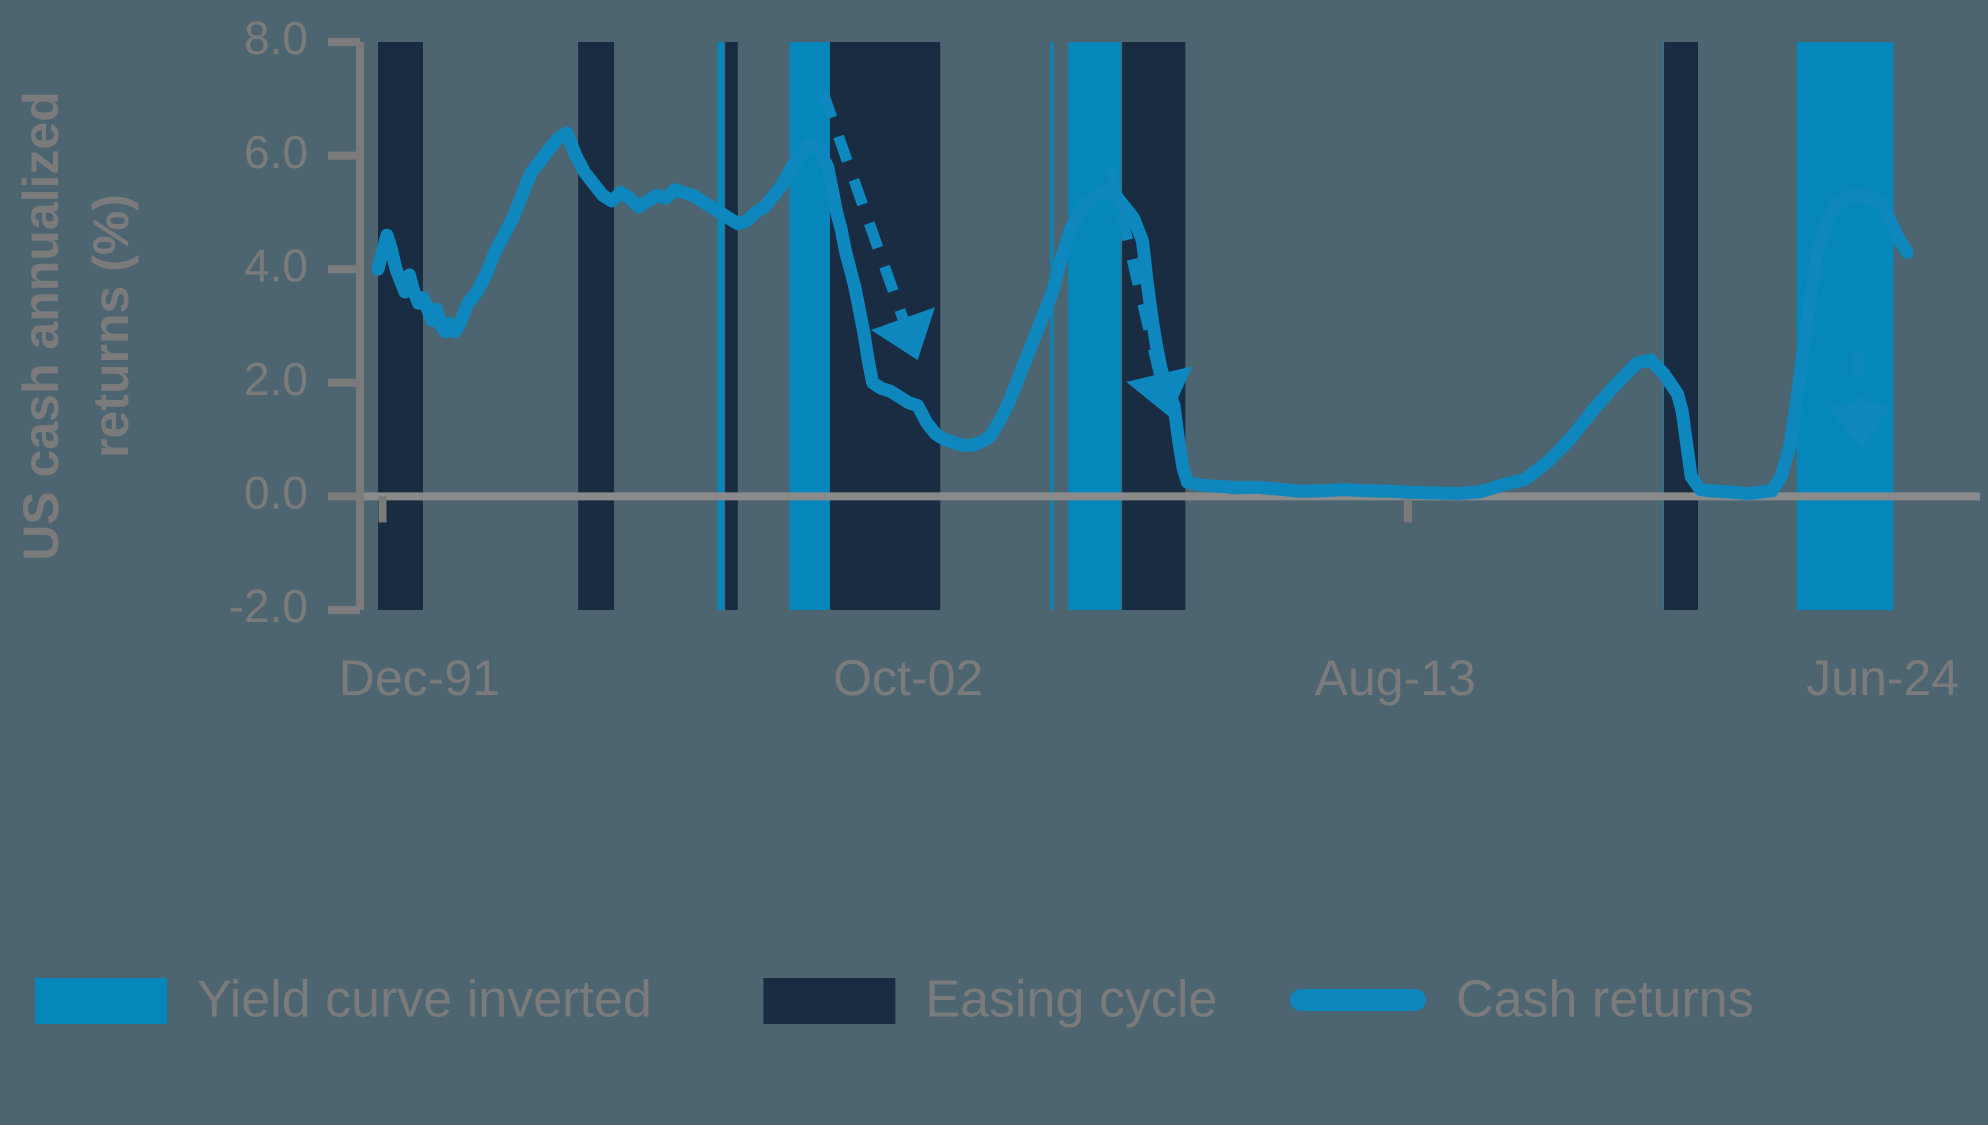  What do you see at coordinates (1071, 1000) in the screenshot?
I see `legend-label: Easing cycle` at bounding box center [1071, 1000].